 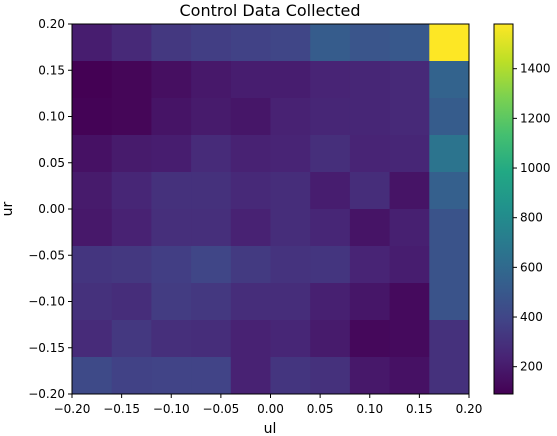 I want to click on x-tick-label: 0.10, so click(x=369, y=409).